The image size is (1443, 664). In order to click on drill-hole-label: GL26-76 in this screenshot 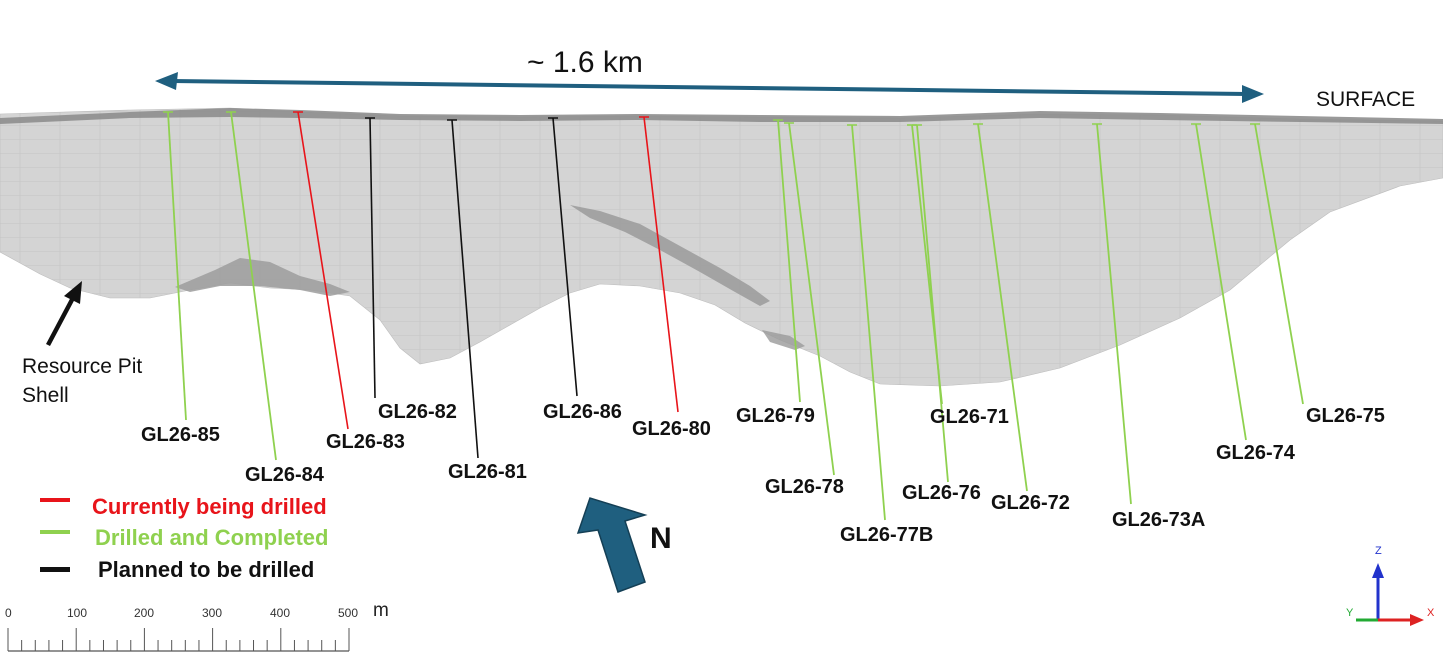, I will do `click(941, 493)`.